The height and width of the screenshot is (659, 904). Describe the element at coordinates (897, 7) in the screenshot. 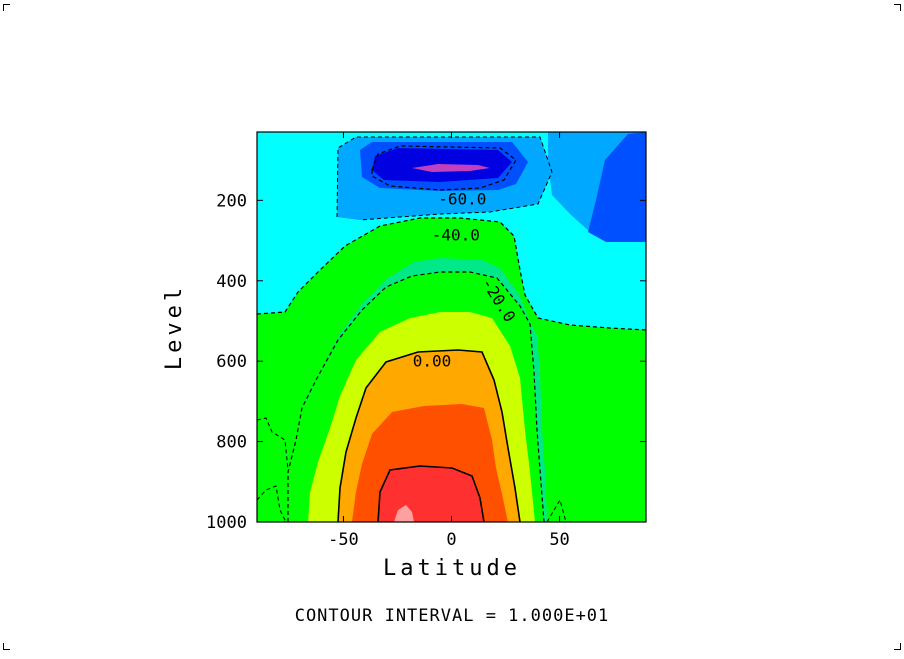

I see `corner-mark-top-right` at that location.